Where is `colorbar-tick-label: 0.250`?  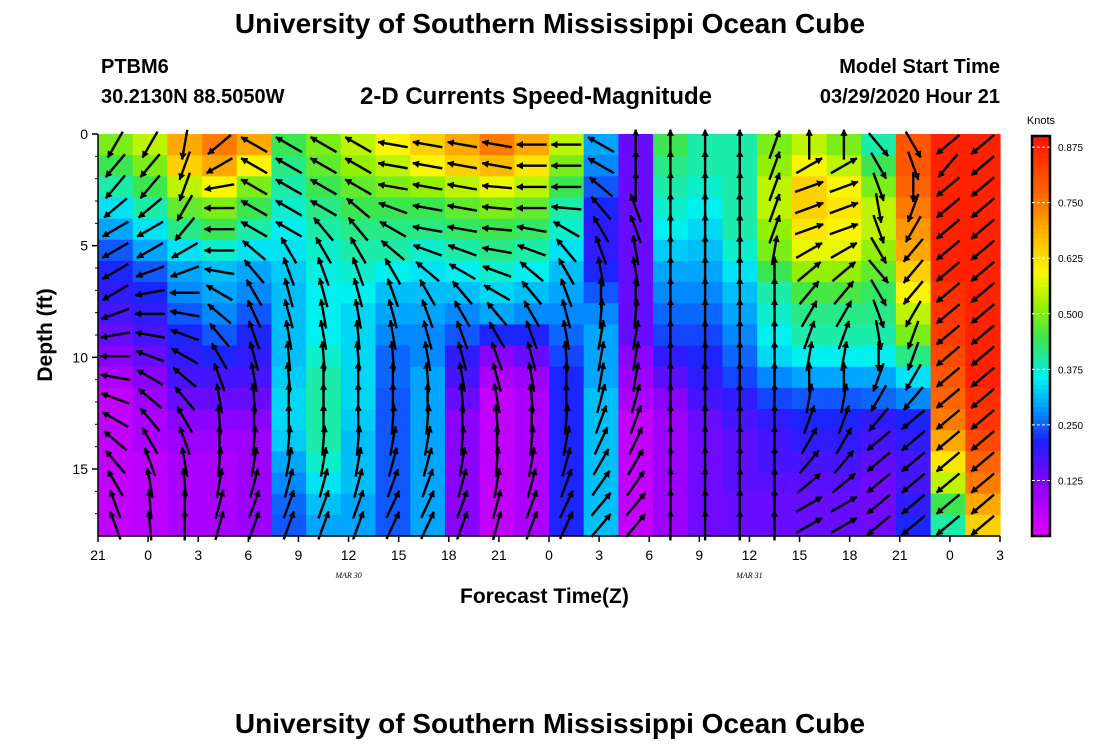
colorbar-tick-label: 0.250 is located at coordinates (1070, 426).